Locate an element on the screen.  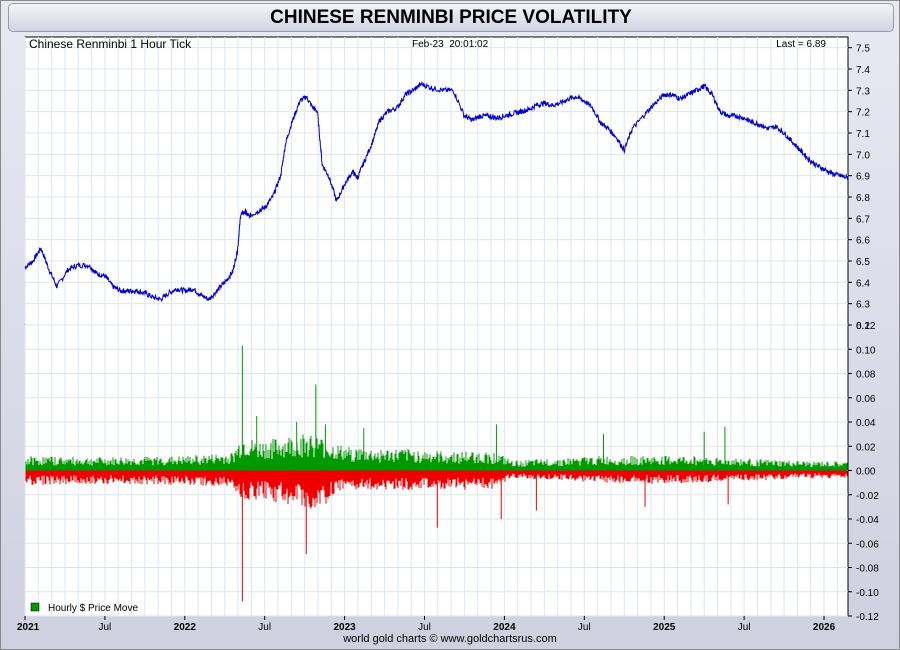
y-tick-label: 7.2 is located at coordinates (863, 113).